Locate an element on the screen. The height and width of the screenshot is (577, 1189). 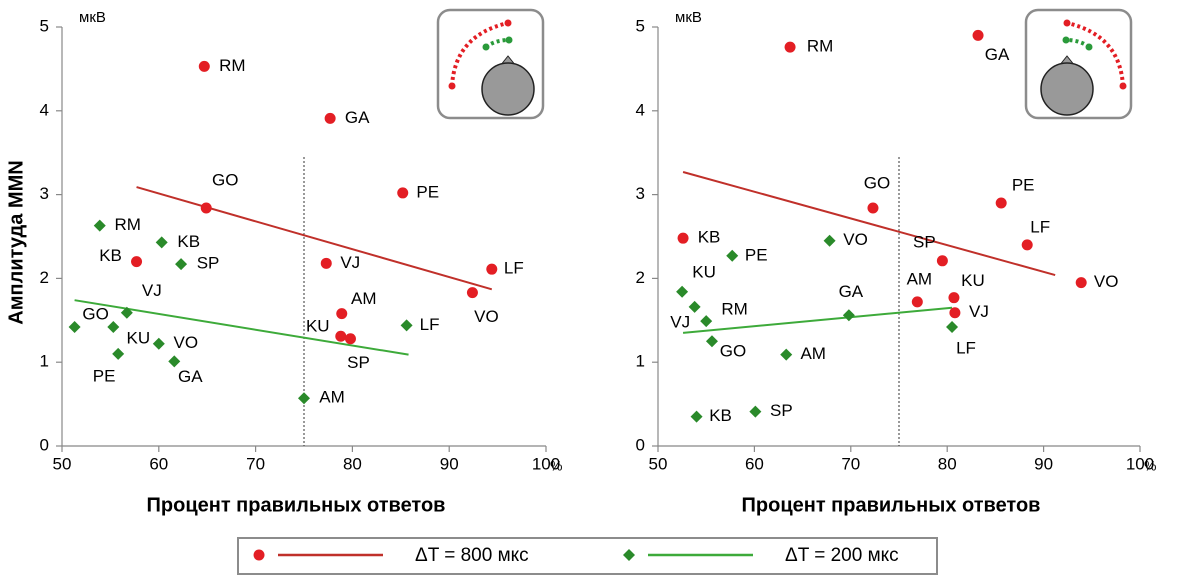
legend-box is located at coordinates (587, 556).